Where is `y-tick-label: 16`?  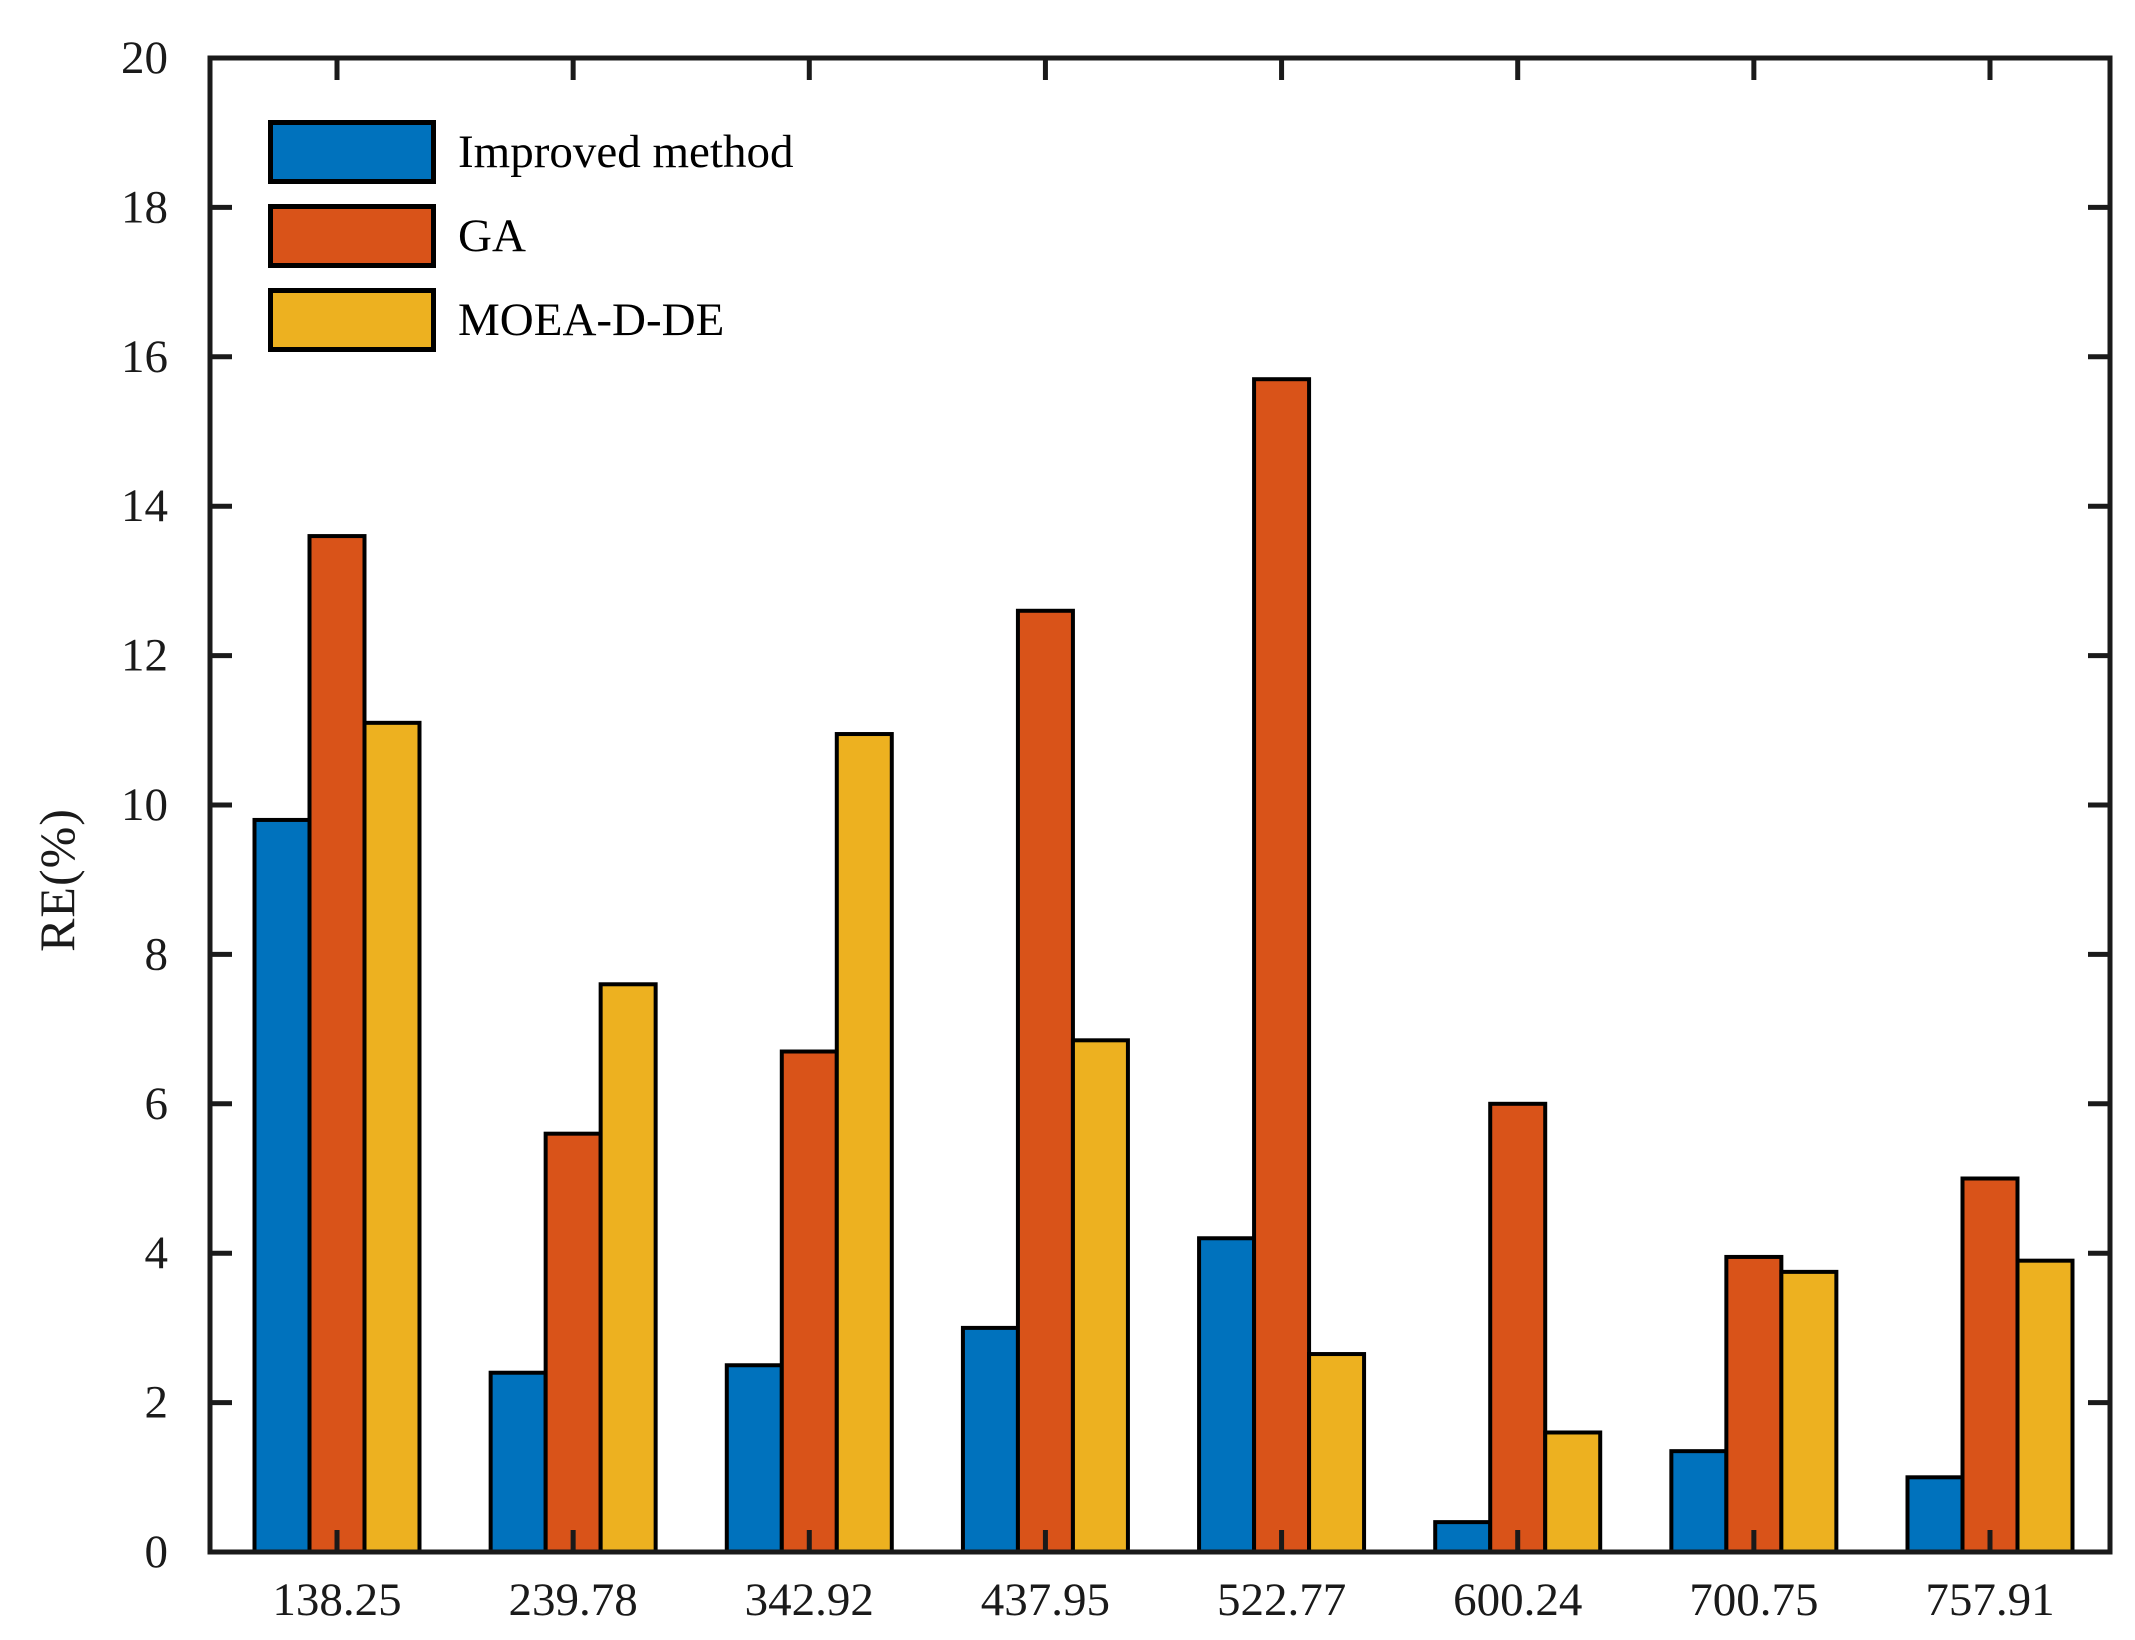
y-tick-label: 16 is located at coordinates (144, 357).